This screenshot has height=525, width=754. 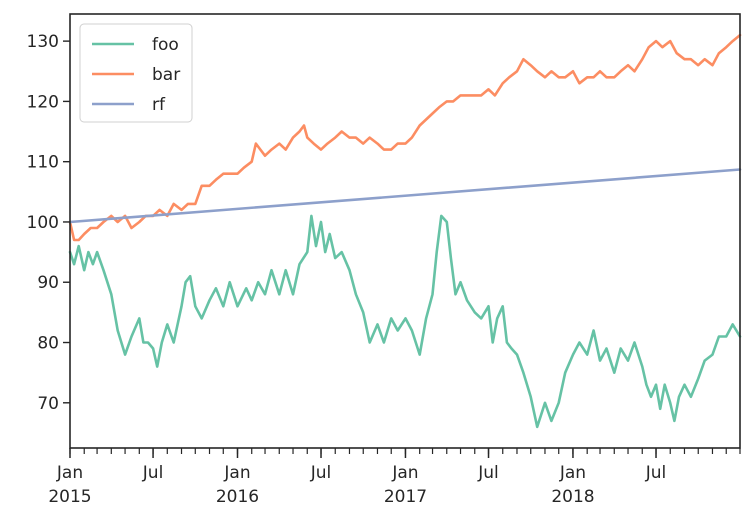 I want to click on x-tick-year-label: 2018, so click(x=572, y=497).